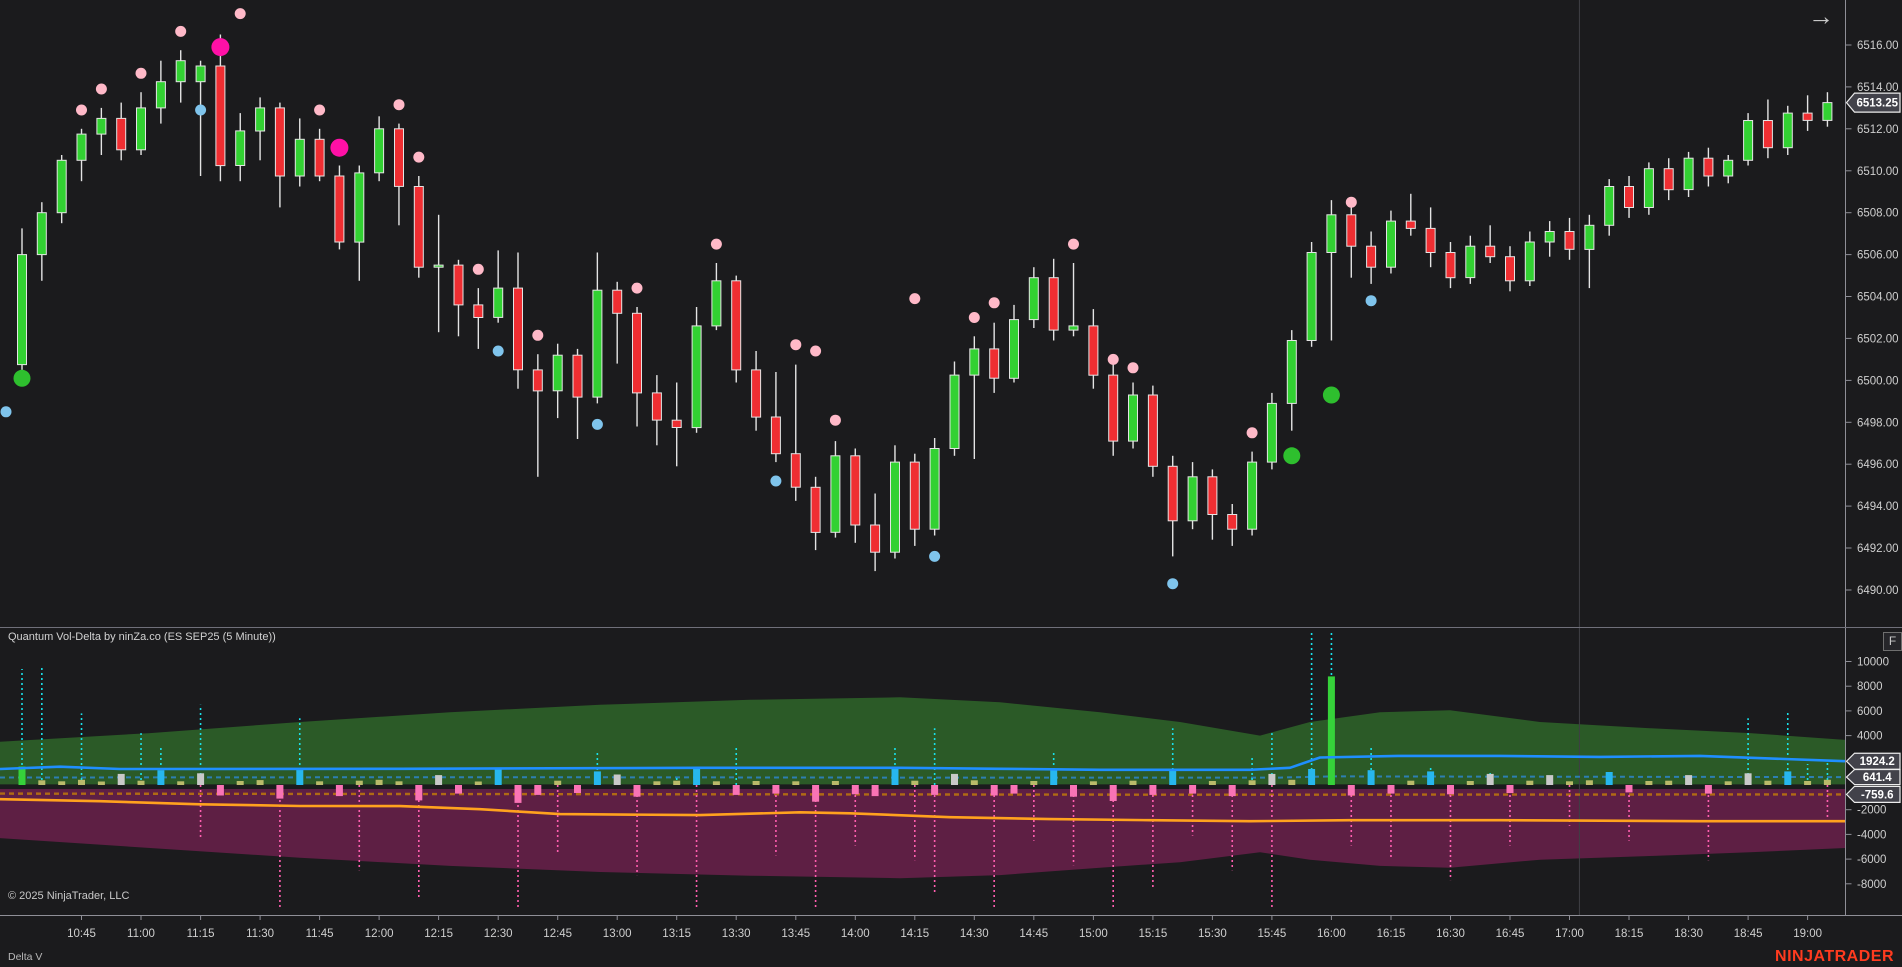  Describe the element at coordinates (923, 741) in the screenshot. I see `positive-delta-band` at that location.